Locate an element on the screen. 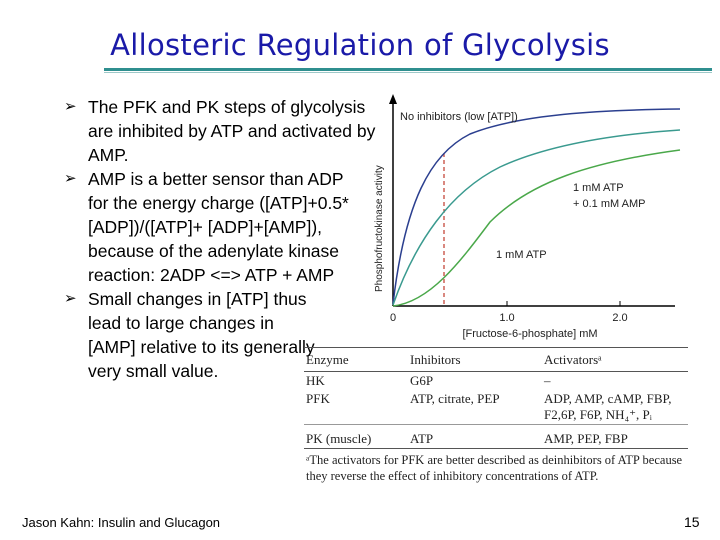 The height and width of the screenshot is (540, 720). curve-no-inhibitors is located at coordinates (536, 206).